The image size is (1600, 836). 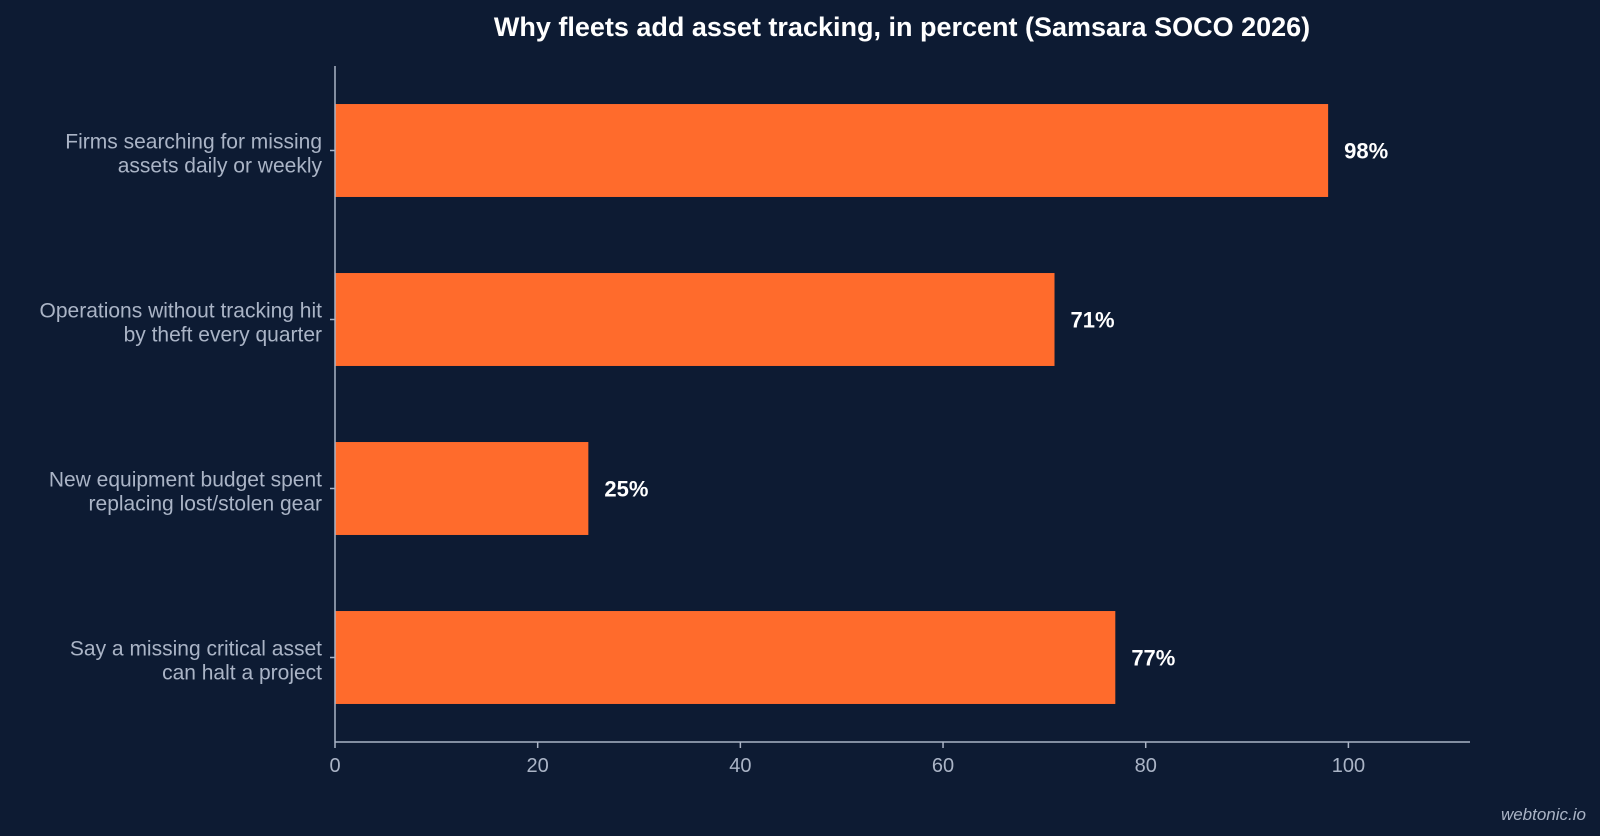 What do you see at coordinates (1348, 766) in the screenshot?
I see `x-tick-label-100: 100` at bounding box center [1348, 766].